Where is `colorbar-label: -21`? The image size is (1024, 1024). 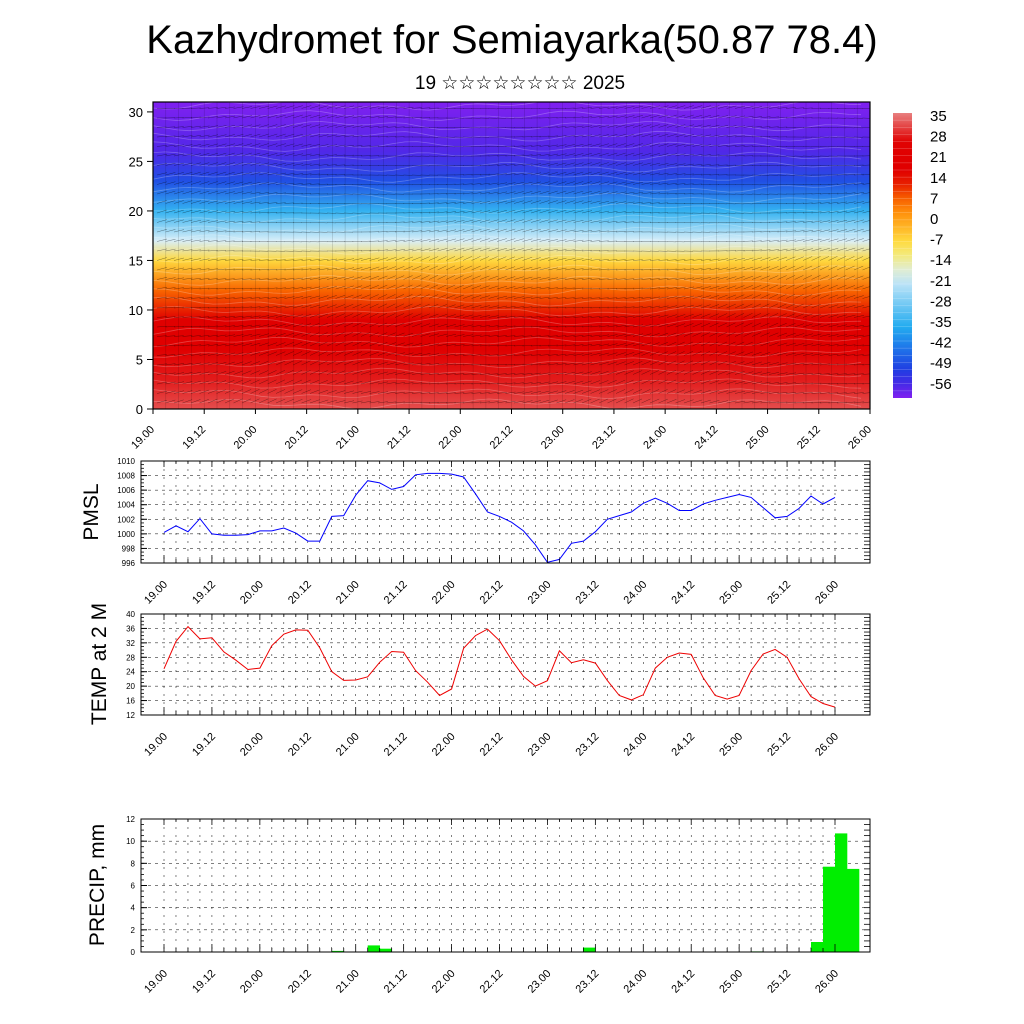 colorbar-label: -21 is located at coordinates (941, 281).